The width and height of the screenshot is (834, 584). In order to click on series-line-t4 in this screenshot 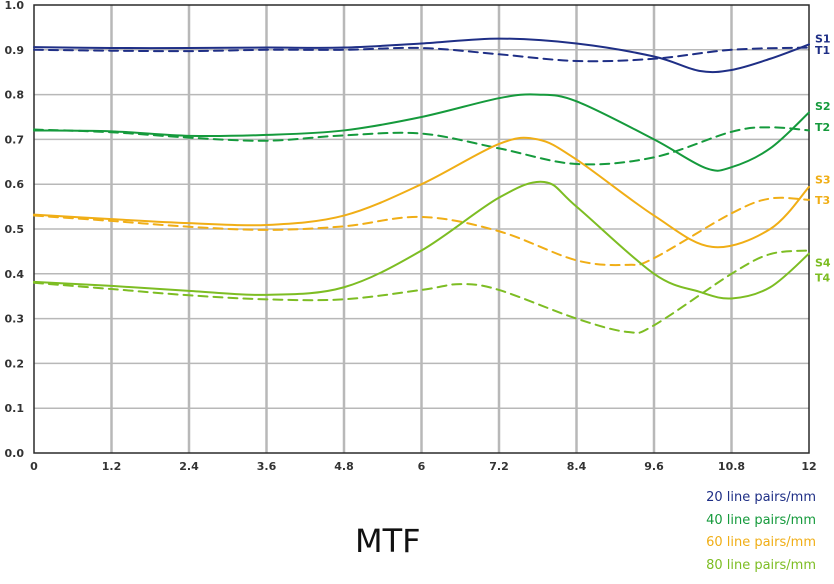, I will do `click(421, 291)`.